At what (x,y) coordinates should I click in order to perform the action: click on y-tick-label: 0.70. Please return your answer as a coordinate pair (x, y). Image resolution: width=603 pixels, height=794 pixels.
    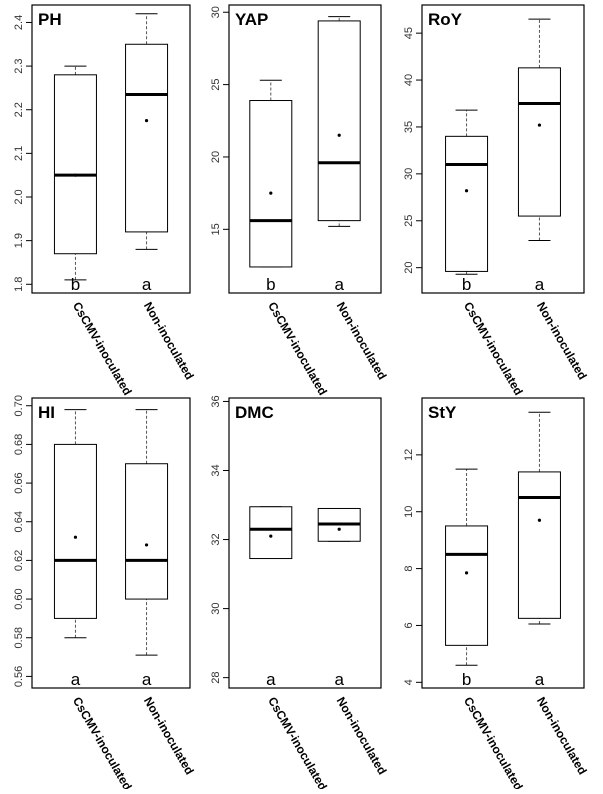
    Looking at the image, I should click on (19, 405).